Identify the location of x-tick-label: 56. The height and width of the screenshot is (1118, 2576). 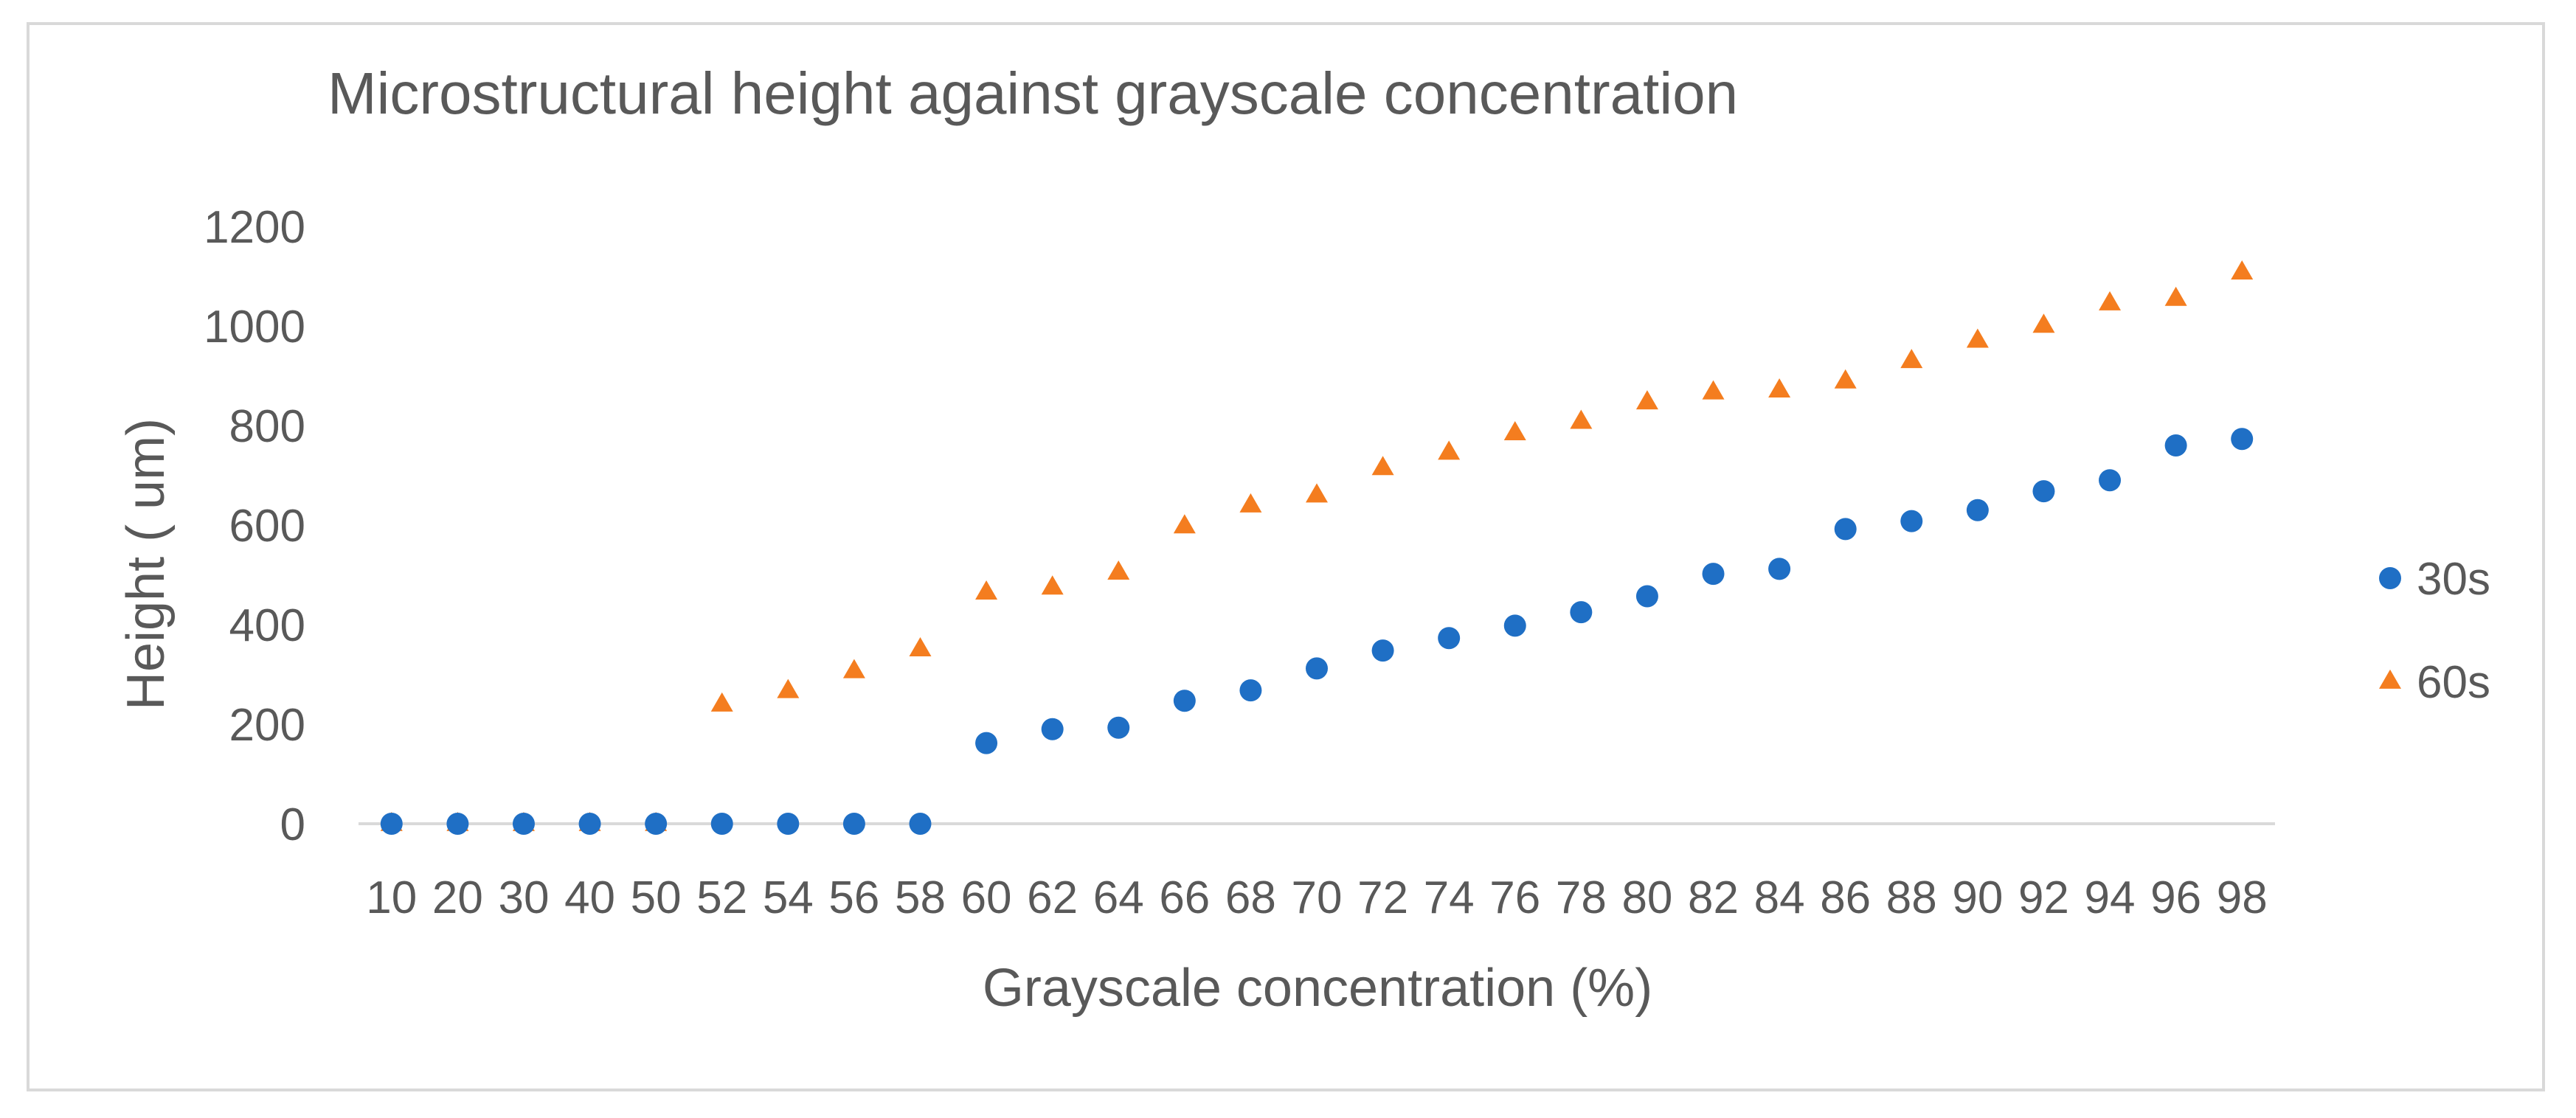
(853, 897).